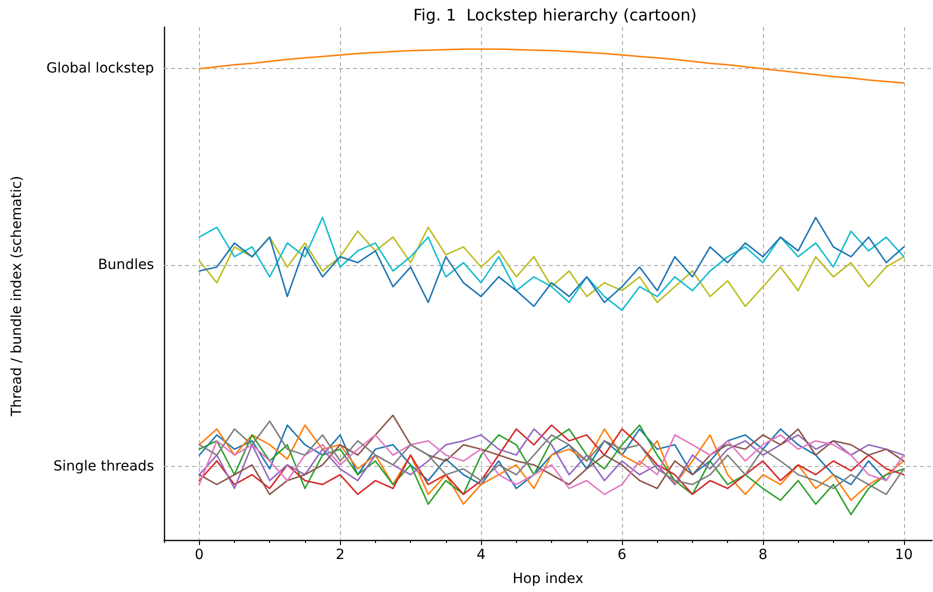 Image resolution: width=933 pixels, height=592 pixels. I want to click on x-tick-label: 8, so click(763, 555).